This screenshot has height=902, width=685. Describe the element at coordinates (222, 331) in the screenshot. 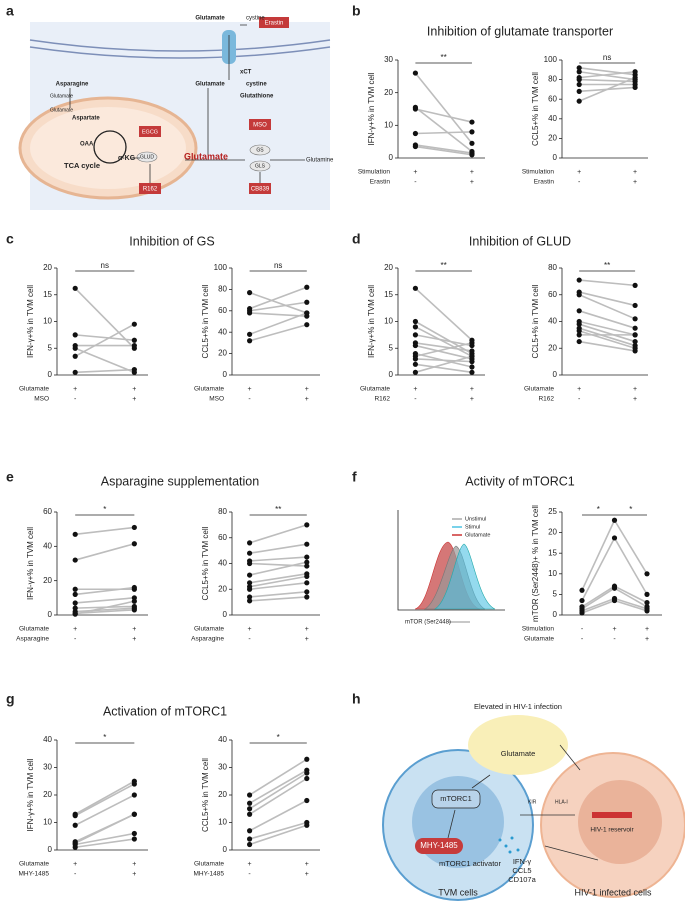

I see `y-tick-label: 40` at that location.